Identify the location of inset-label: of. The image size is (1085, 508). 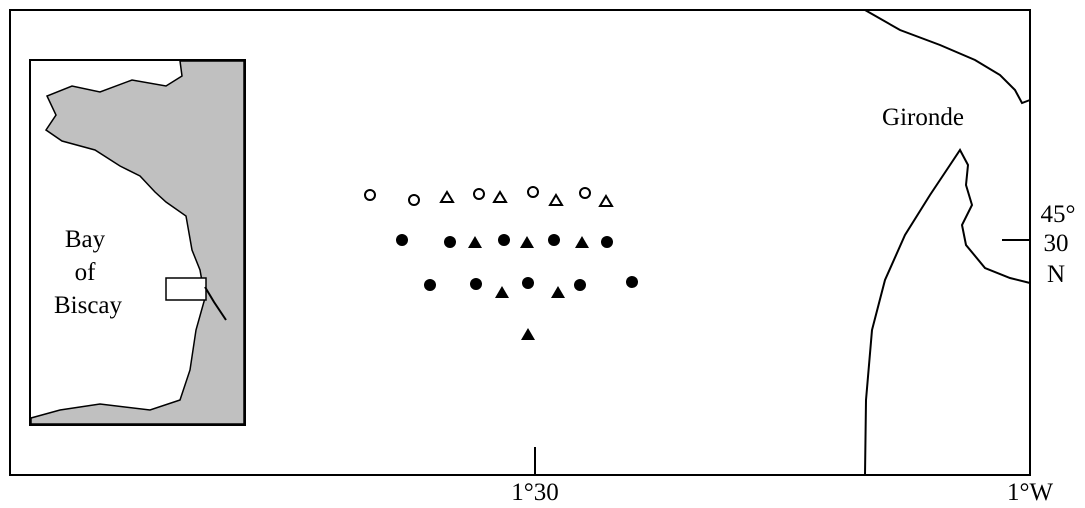
(86, 272).